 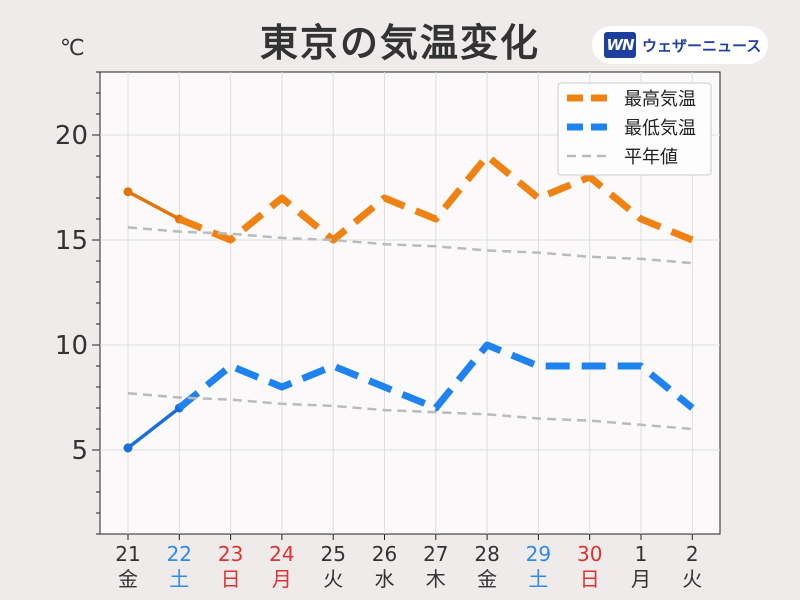 I want to click on chart-title: 東京の気温変化, so click(x=399, y=43).